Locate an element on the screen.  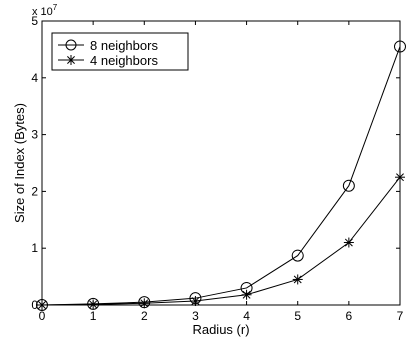
legend-star-glyph is located at coordinates (71, 60).